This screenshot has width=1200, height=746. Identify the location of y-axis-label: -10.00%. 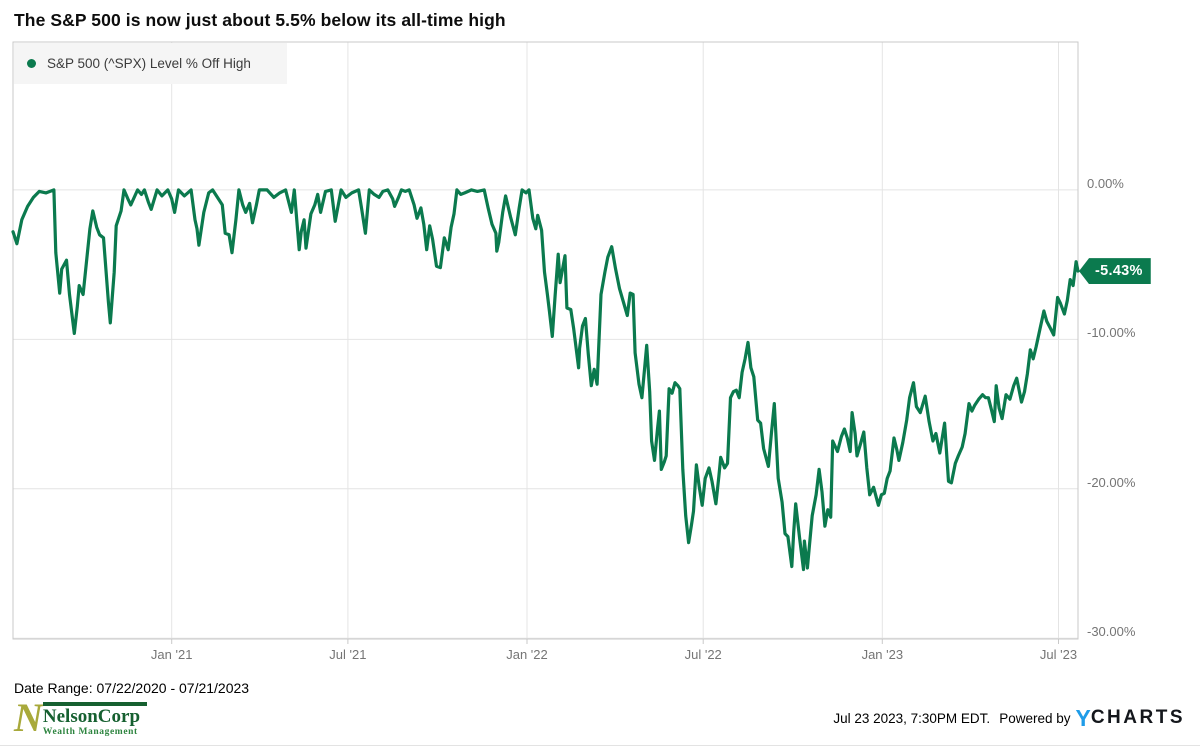
(1111, 333).